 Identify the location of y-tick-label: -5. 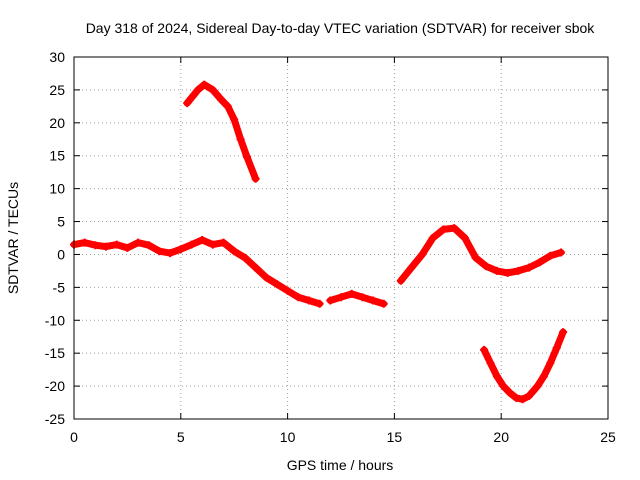
(59, 287).